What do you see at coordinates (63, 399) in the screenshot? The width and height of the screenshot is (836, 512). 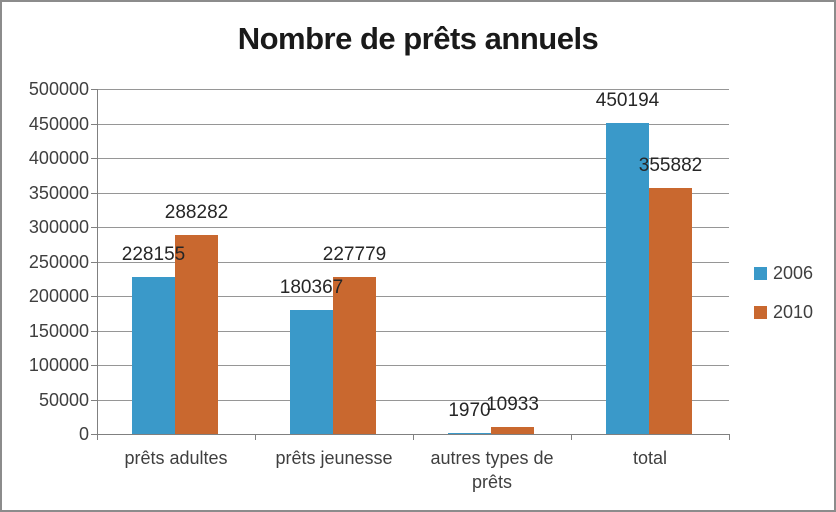 I see `y-axis-tick-label: 50000` at bounding box center [63, 399].